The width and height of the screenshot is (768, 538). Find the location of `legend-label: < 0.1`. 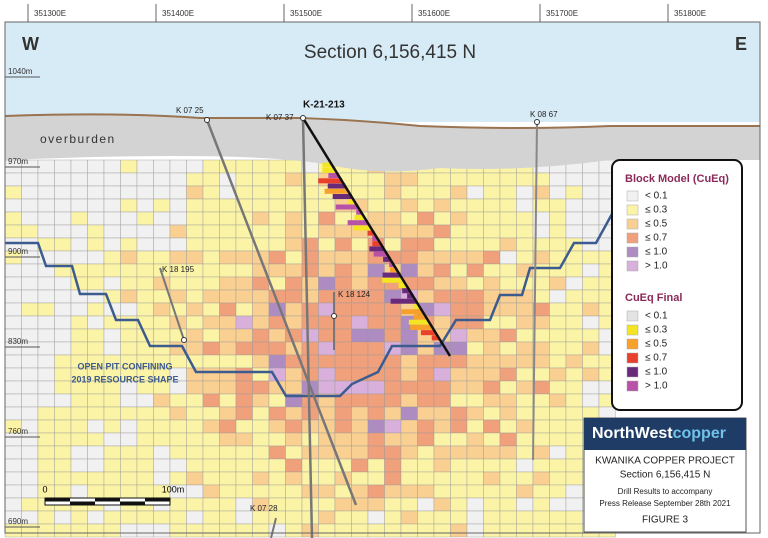

legend-label: < 0.1 is located at coordinates (656, 316).